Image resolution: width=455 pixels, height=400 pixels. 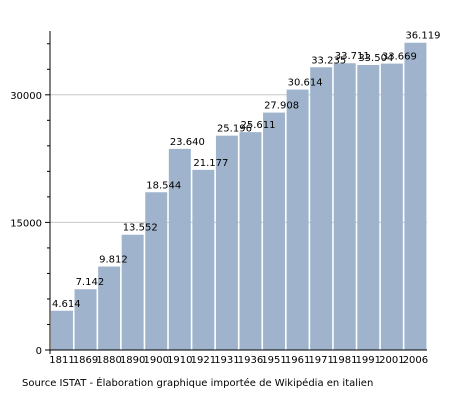 I want to click on data-label: 25.611, so click(x=258, y=125).